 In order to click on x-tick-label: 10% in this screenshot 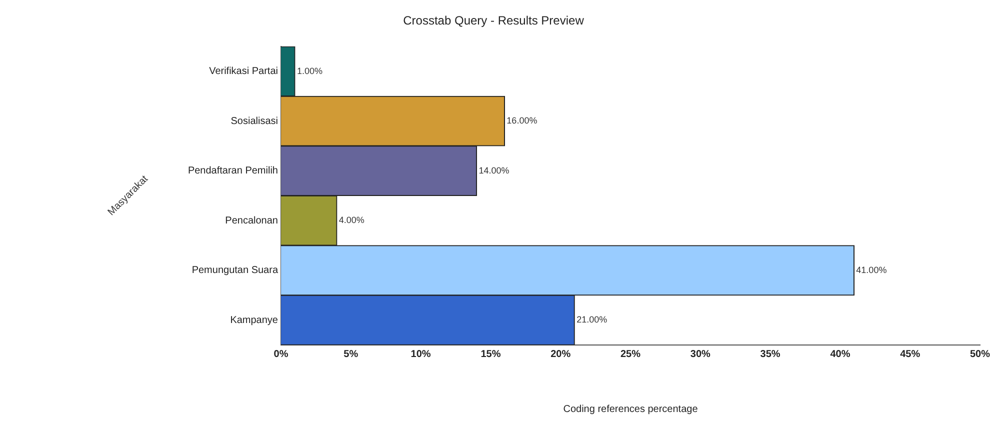, I will do `click(420, 354)`.